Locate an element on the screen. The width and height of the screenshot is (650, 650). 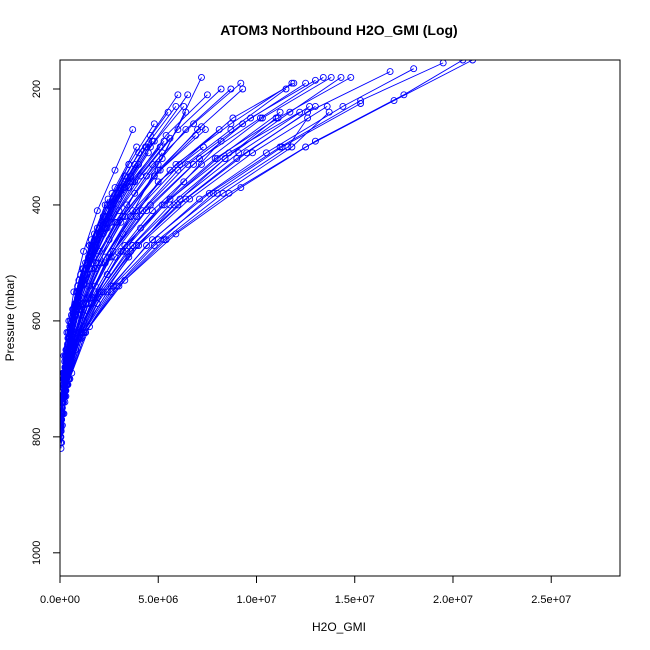
x-tick-label: 0.0e+00 is located at coordinates (60, 600).